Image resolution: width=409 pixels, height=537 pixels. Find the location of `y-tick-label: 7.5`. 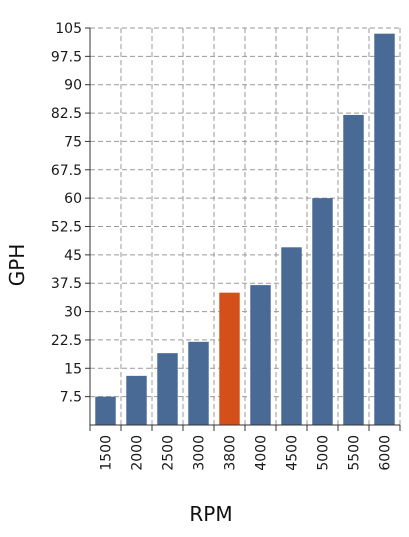

y-tick-label: 7.5 is located at coordinates (71, 398).